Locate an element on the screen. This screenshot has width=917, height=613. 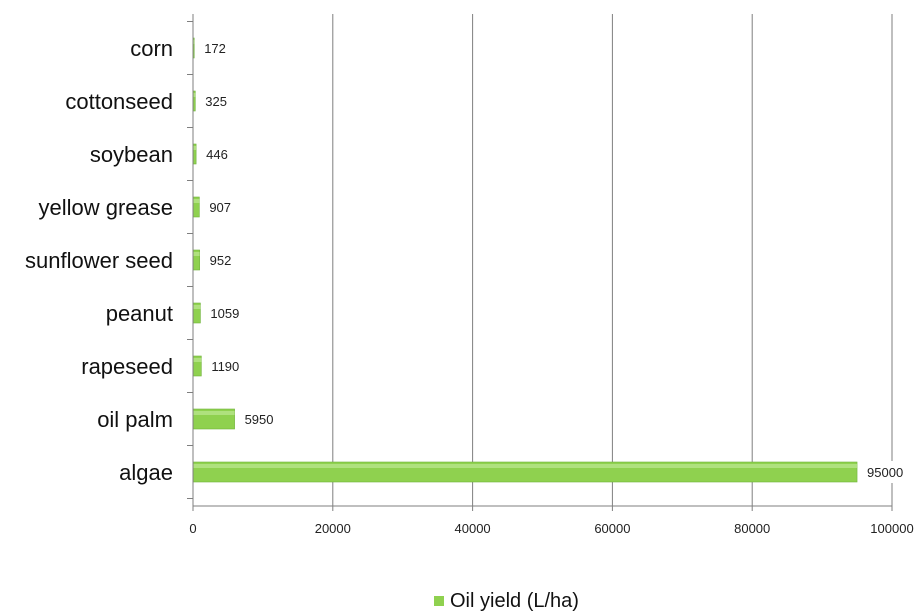
x-tick-label: 20000 is located at coordinates (333, 528).